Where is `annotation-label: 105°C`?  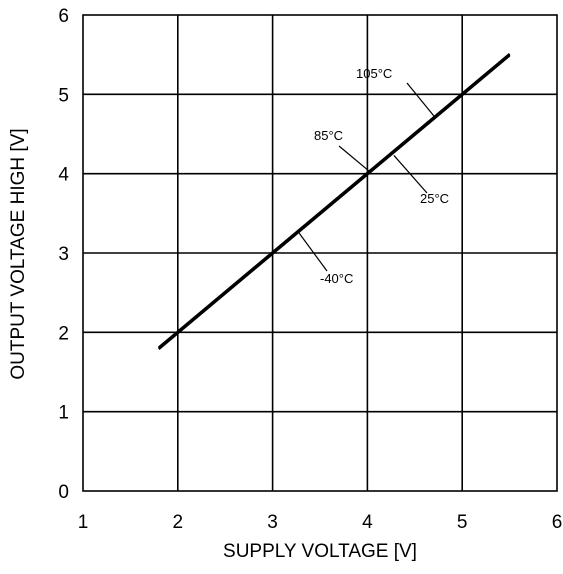 annotation-label: 105°C is located at coordinates (374, 73).